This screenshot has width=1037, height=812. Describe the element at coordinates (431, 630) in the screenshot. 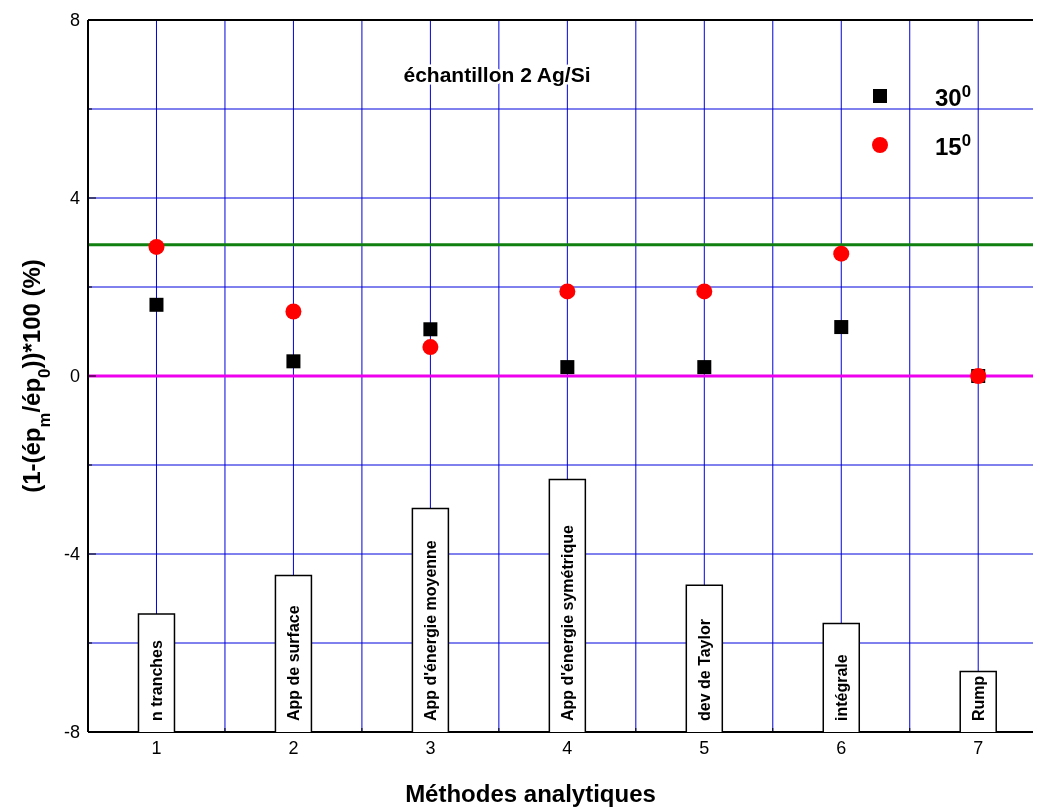

I see `annotation: App d'énergie moyenne` at that location.